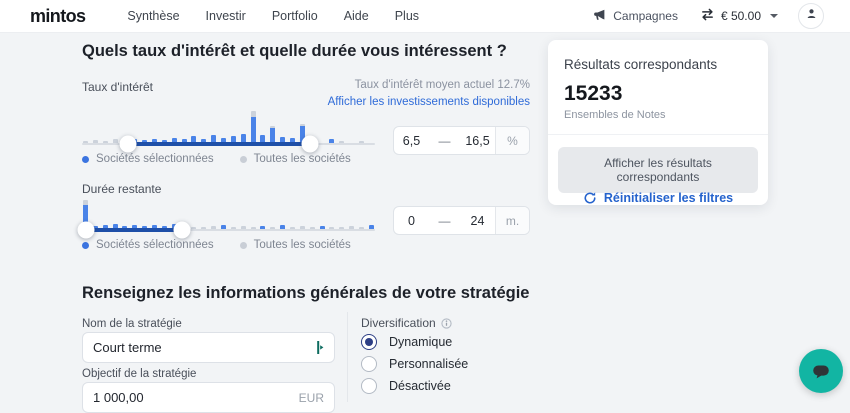 This screenshot has height=413, width=850. I want to click on radio-label: Dynamique, so click(421, 341).